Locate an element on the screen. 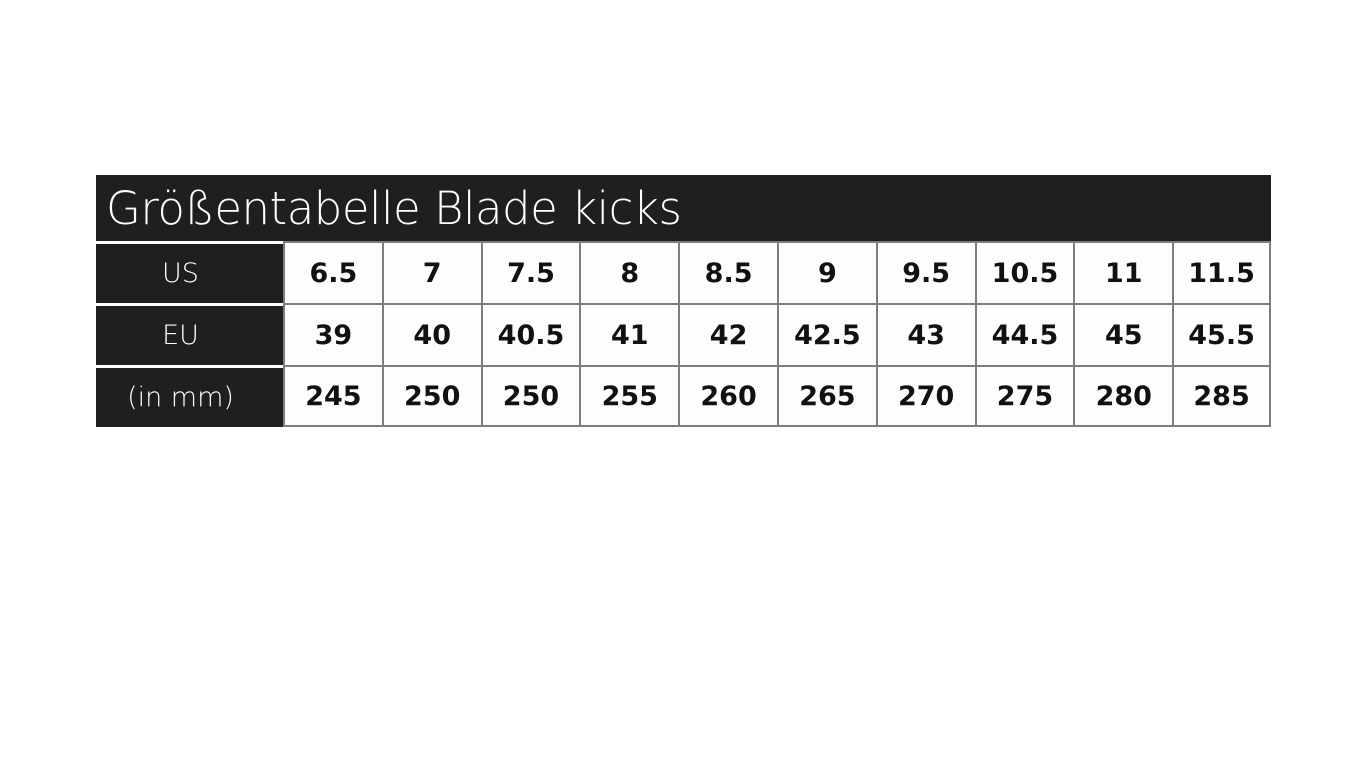 The height and width of the screenshot is (768, 1366). cell-eu-2: 40.5 is located at coordinates (530, 334).